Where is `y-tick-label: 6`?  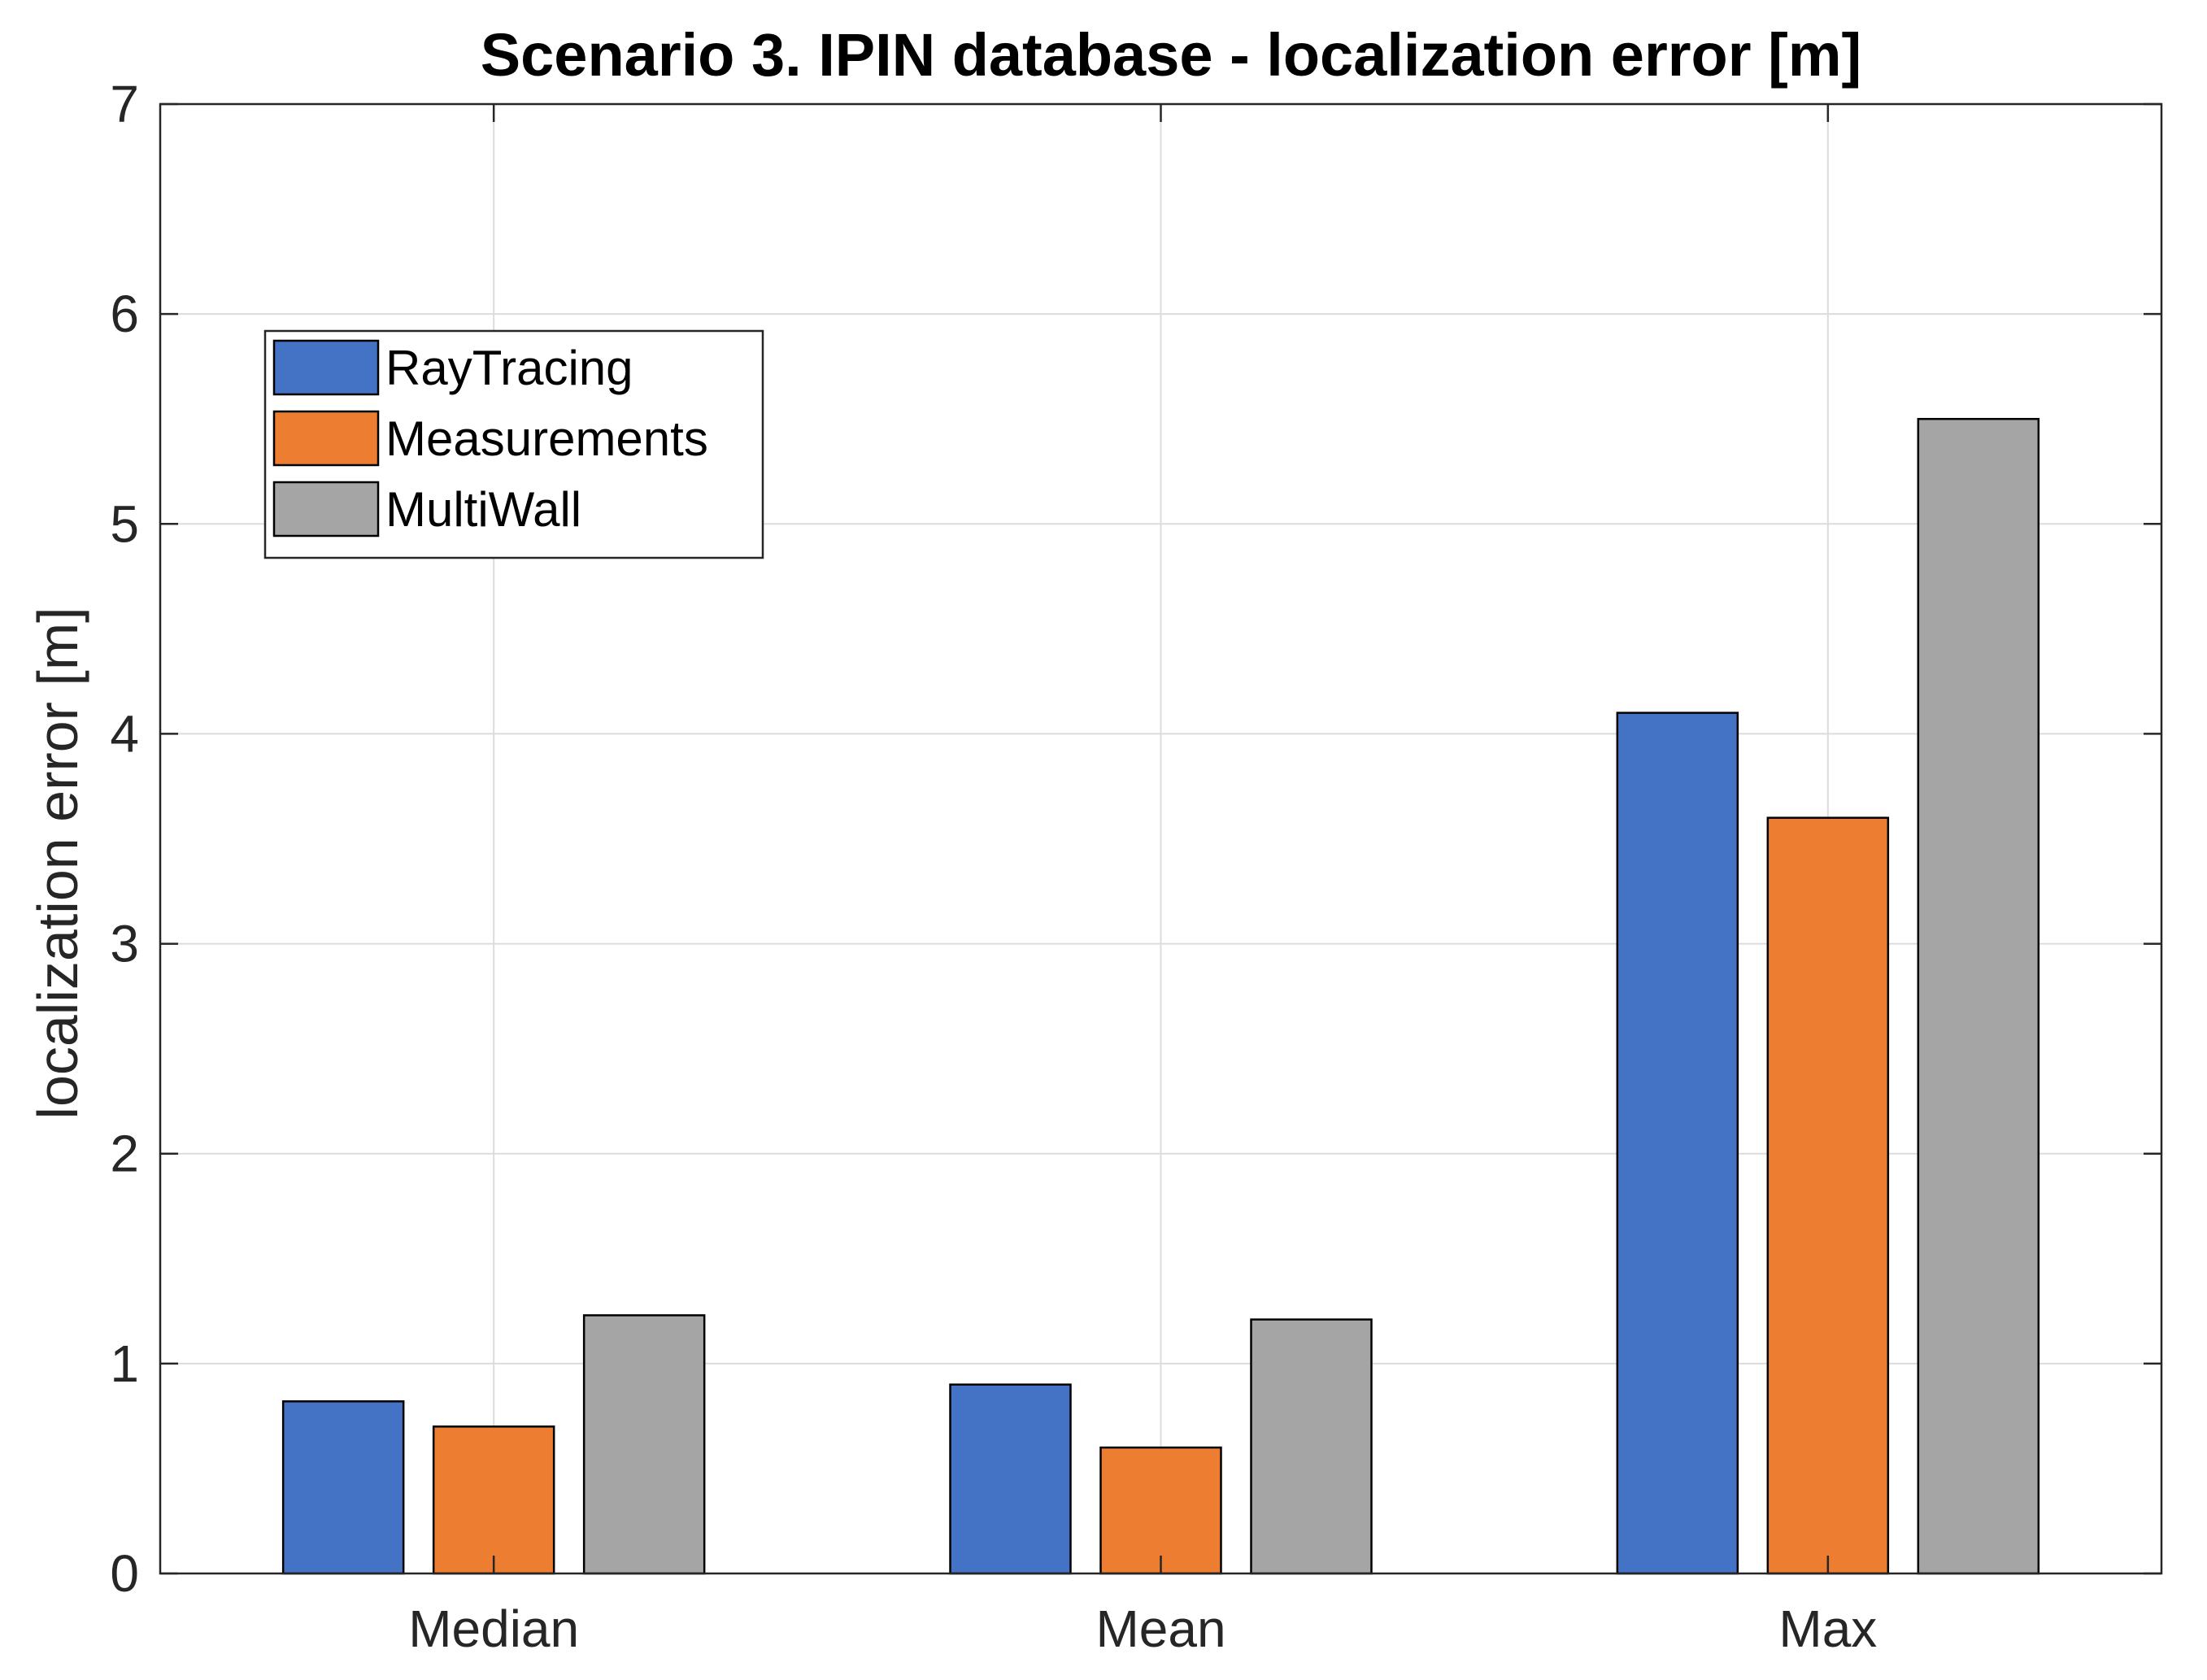 y-tick-label: 6 is located at coordinates (125, 314).